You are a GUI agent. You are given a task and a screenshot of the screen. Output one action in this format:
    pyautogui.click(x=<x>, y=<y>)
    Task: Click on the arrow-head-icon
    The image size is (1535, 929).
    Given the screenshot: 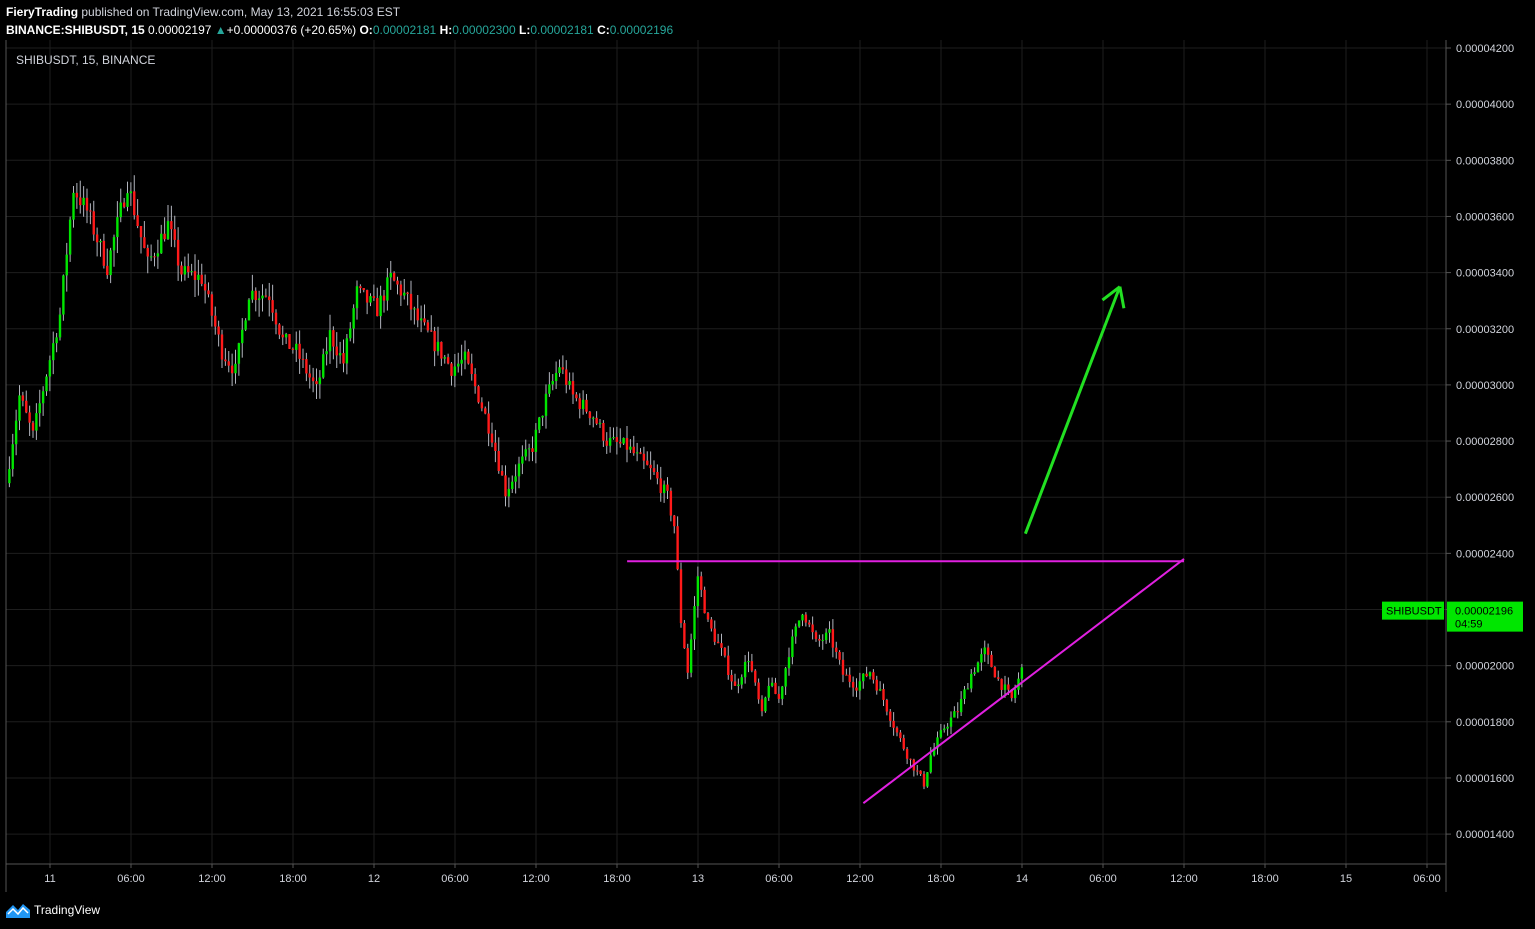 What is the action you would take?
    pyautogui.click(x=1111, y=293)
    